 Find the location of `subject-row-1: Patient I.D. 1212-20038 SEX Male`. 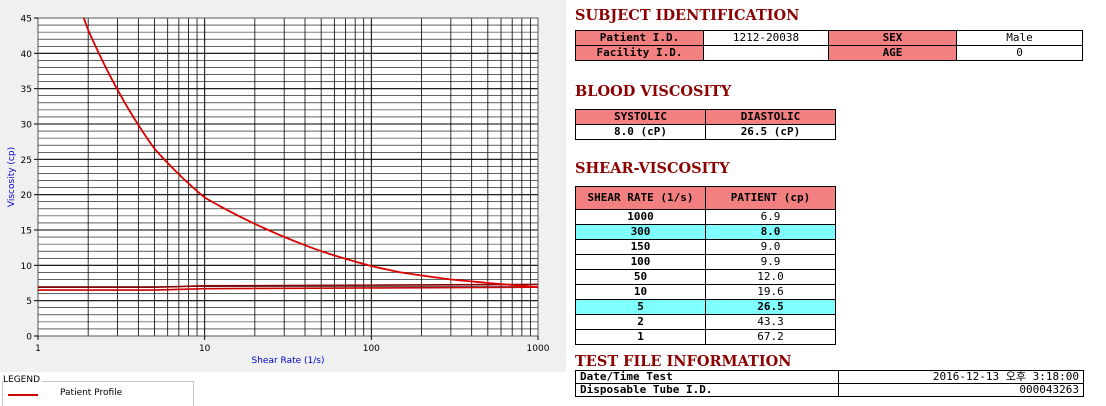

subject-row-1: Patient I.D. 1212-20038 SEX Male is located at coordinates (829, 38).